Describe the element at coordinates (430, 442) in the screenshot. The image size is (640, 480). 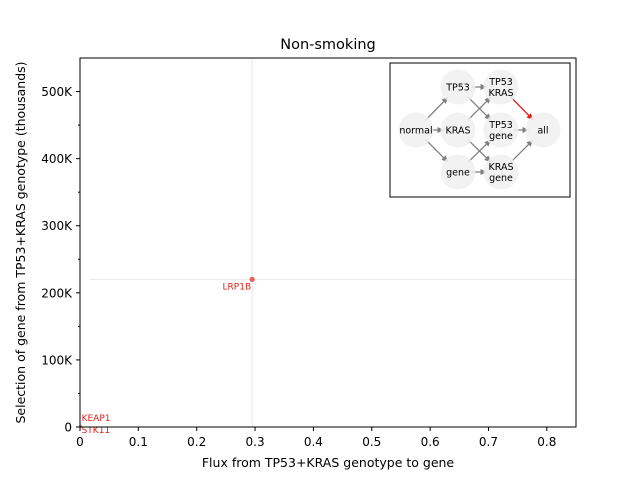
I see `x-tick-label: 0.6` at that location.